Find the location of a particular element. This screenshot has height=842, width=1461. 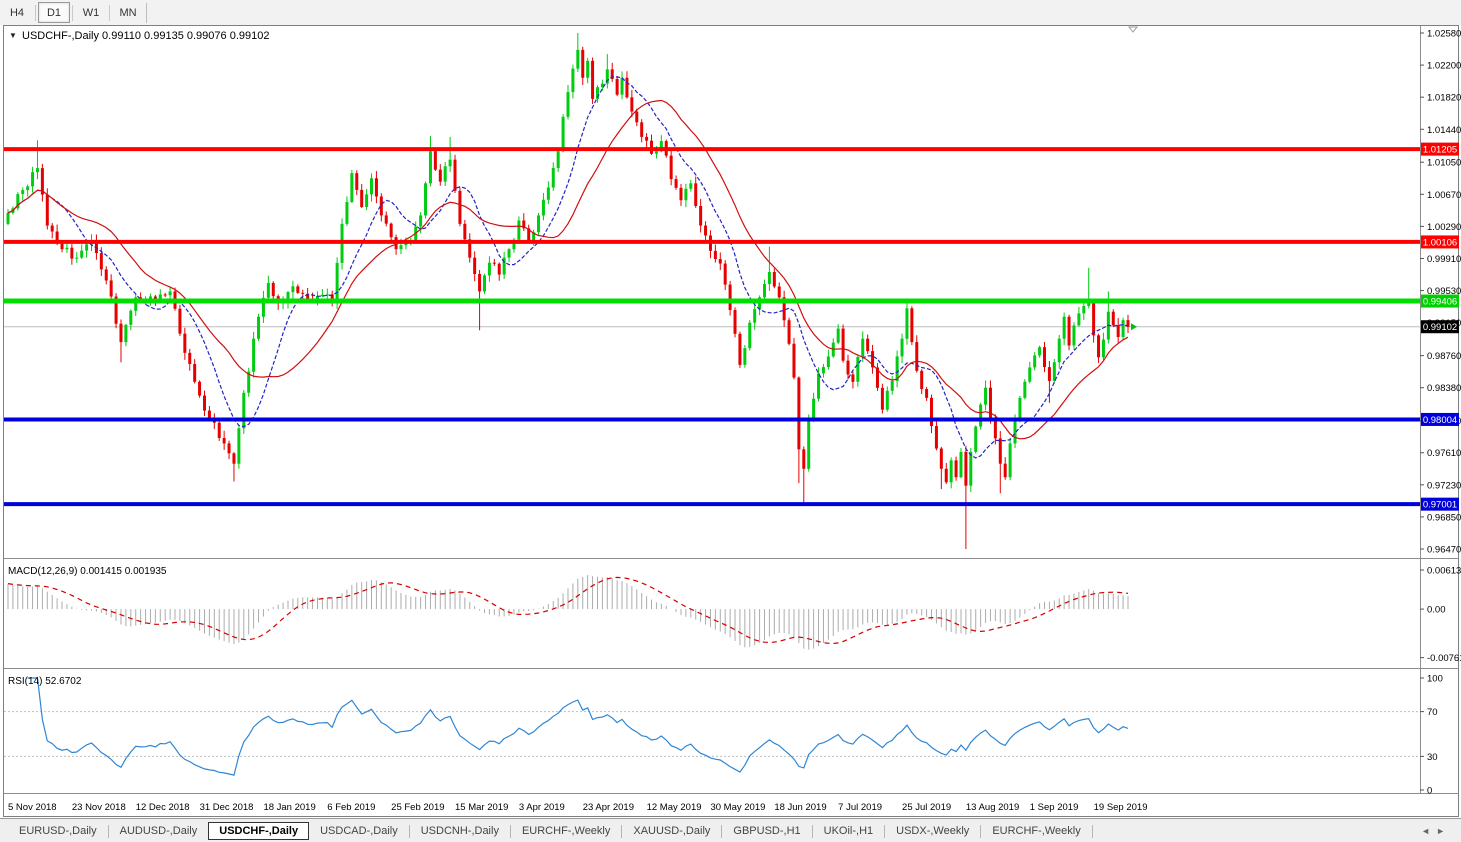

price-tick-label: 0.96850 is located at coordinates (1444, 517).